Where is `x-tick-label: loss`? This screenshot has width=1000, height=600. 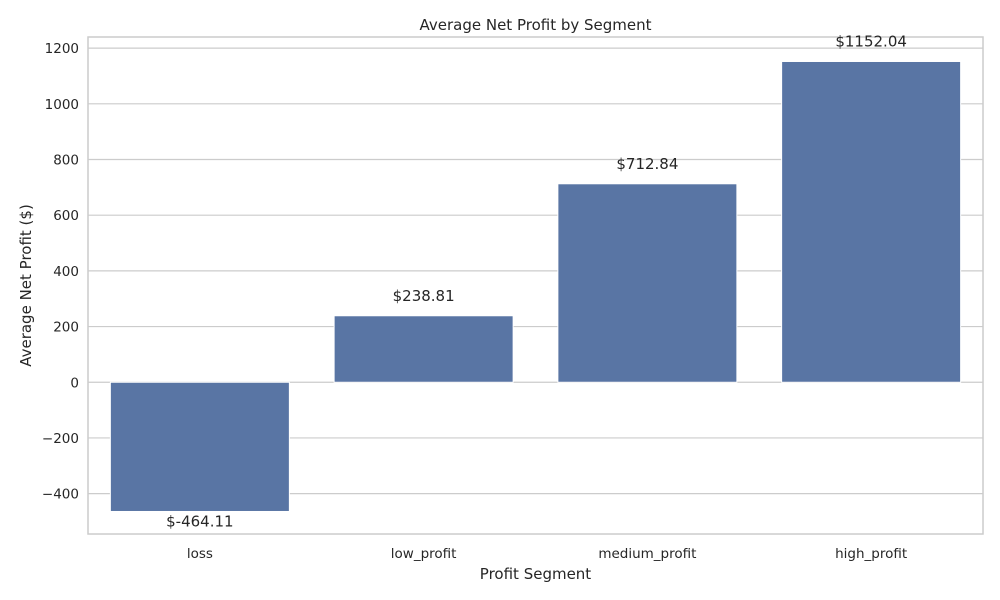
x-tick-label: loss is located at coordinates (200, 554).